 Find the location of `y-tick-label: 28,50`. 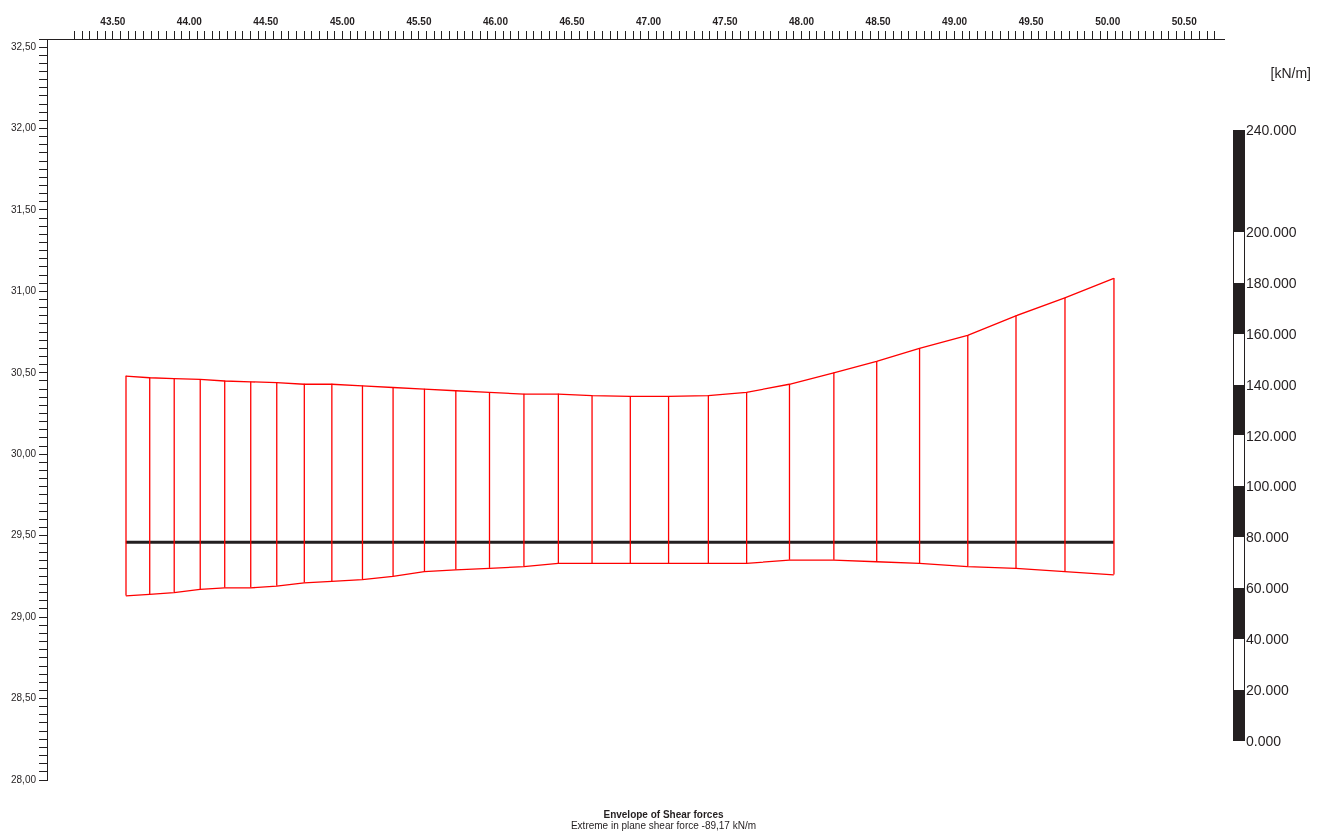

y-tick-label: 28,50 is located at coordinates (23, 698).